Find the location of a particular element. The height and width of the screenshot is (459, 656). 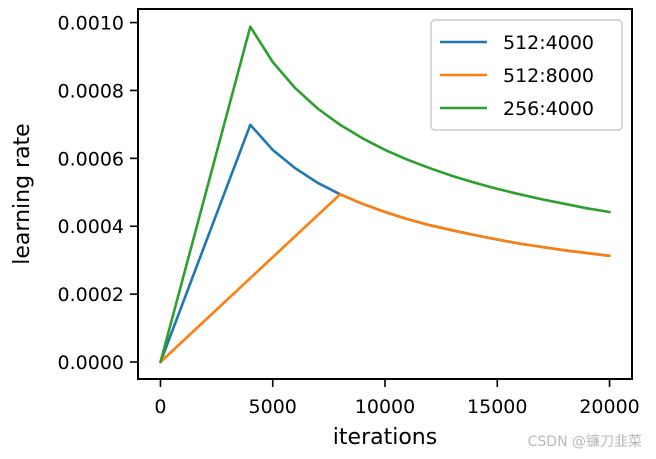

legend-label-1: 512:8000 is located at coordinates (548, 76).